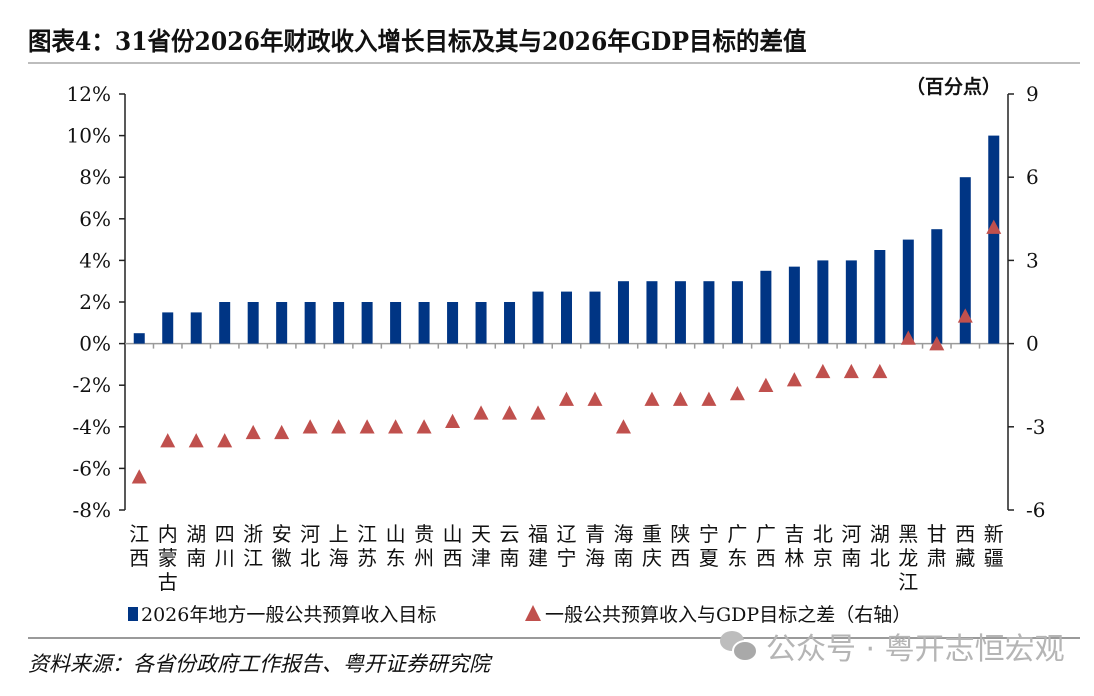 This screenshot has height=696, width=1094. Describe the element at coordinates (915, 649) in the screenshot. I see `watermark-text: 公众号 · 粤开志恒宏观` at that location.